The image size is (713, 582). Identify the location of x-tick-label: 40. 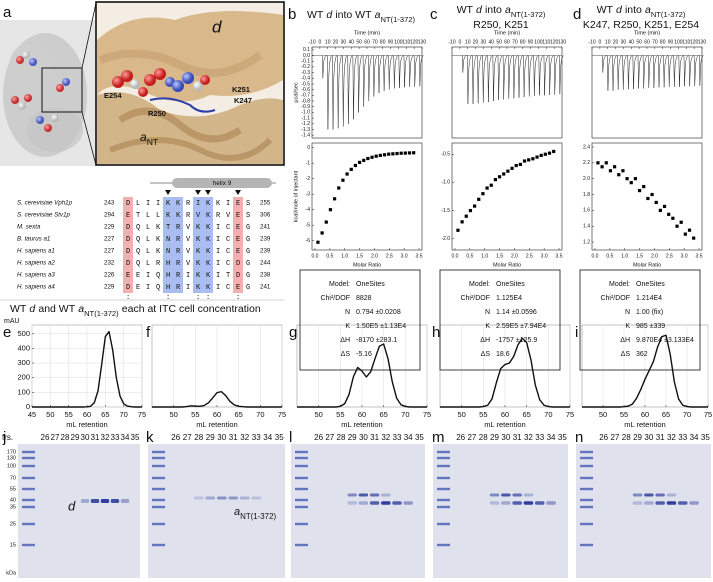
(492, 42).